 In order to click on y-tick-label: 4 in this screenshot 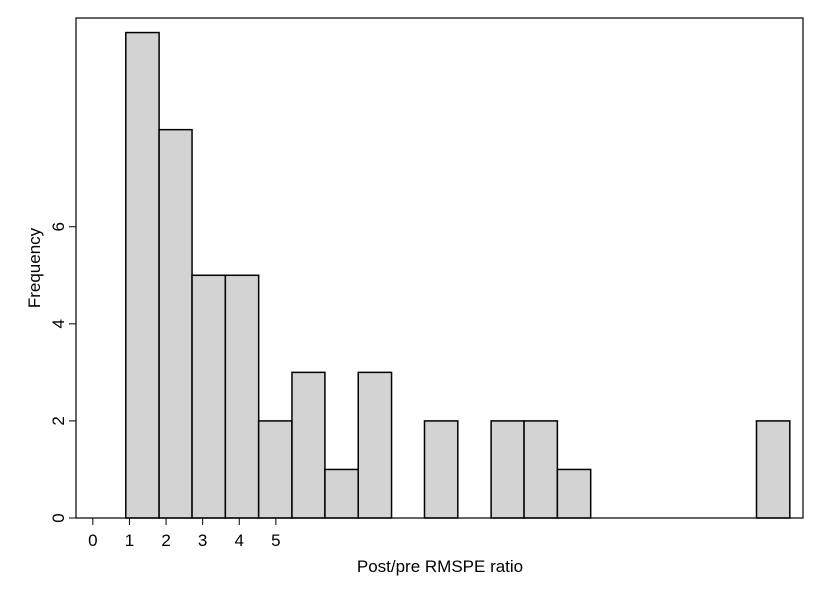, I will do `click(58, 323)`.